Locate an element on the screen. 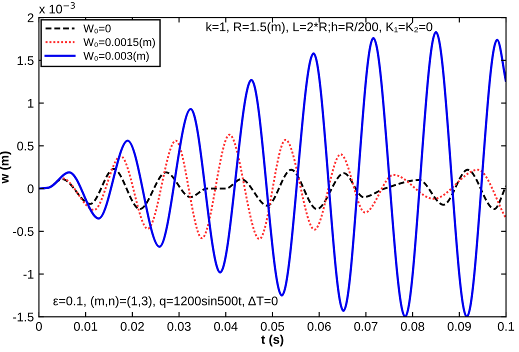 The width and height of the screenshot is (519, 352). x-tick-label: 0.09 is located at coordinates (459, 326).